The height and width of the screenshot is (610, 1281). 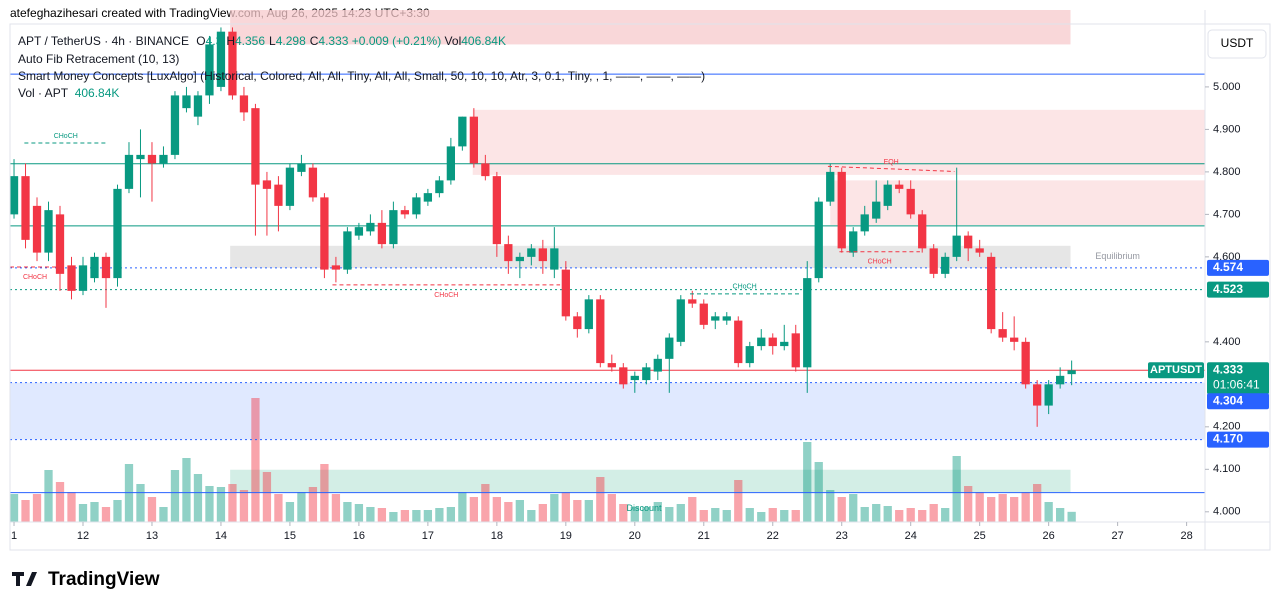 What do you see at coordinates (1118, 536) in the screenshot?
I see `x-tick-label: 27` at bounding box center [1118, 536].